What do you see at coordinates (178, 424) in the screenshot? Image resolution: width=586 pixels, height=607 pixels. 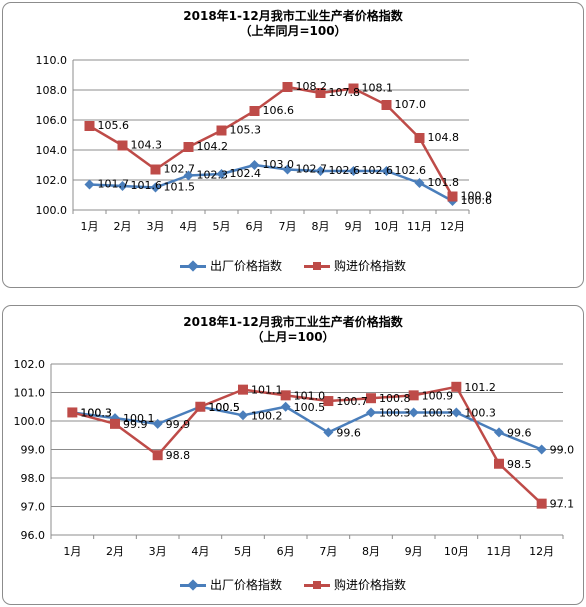 I see `data-label: 99.9` at bounding box center [178, 424].